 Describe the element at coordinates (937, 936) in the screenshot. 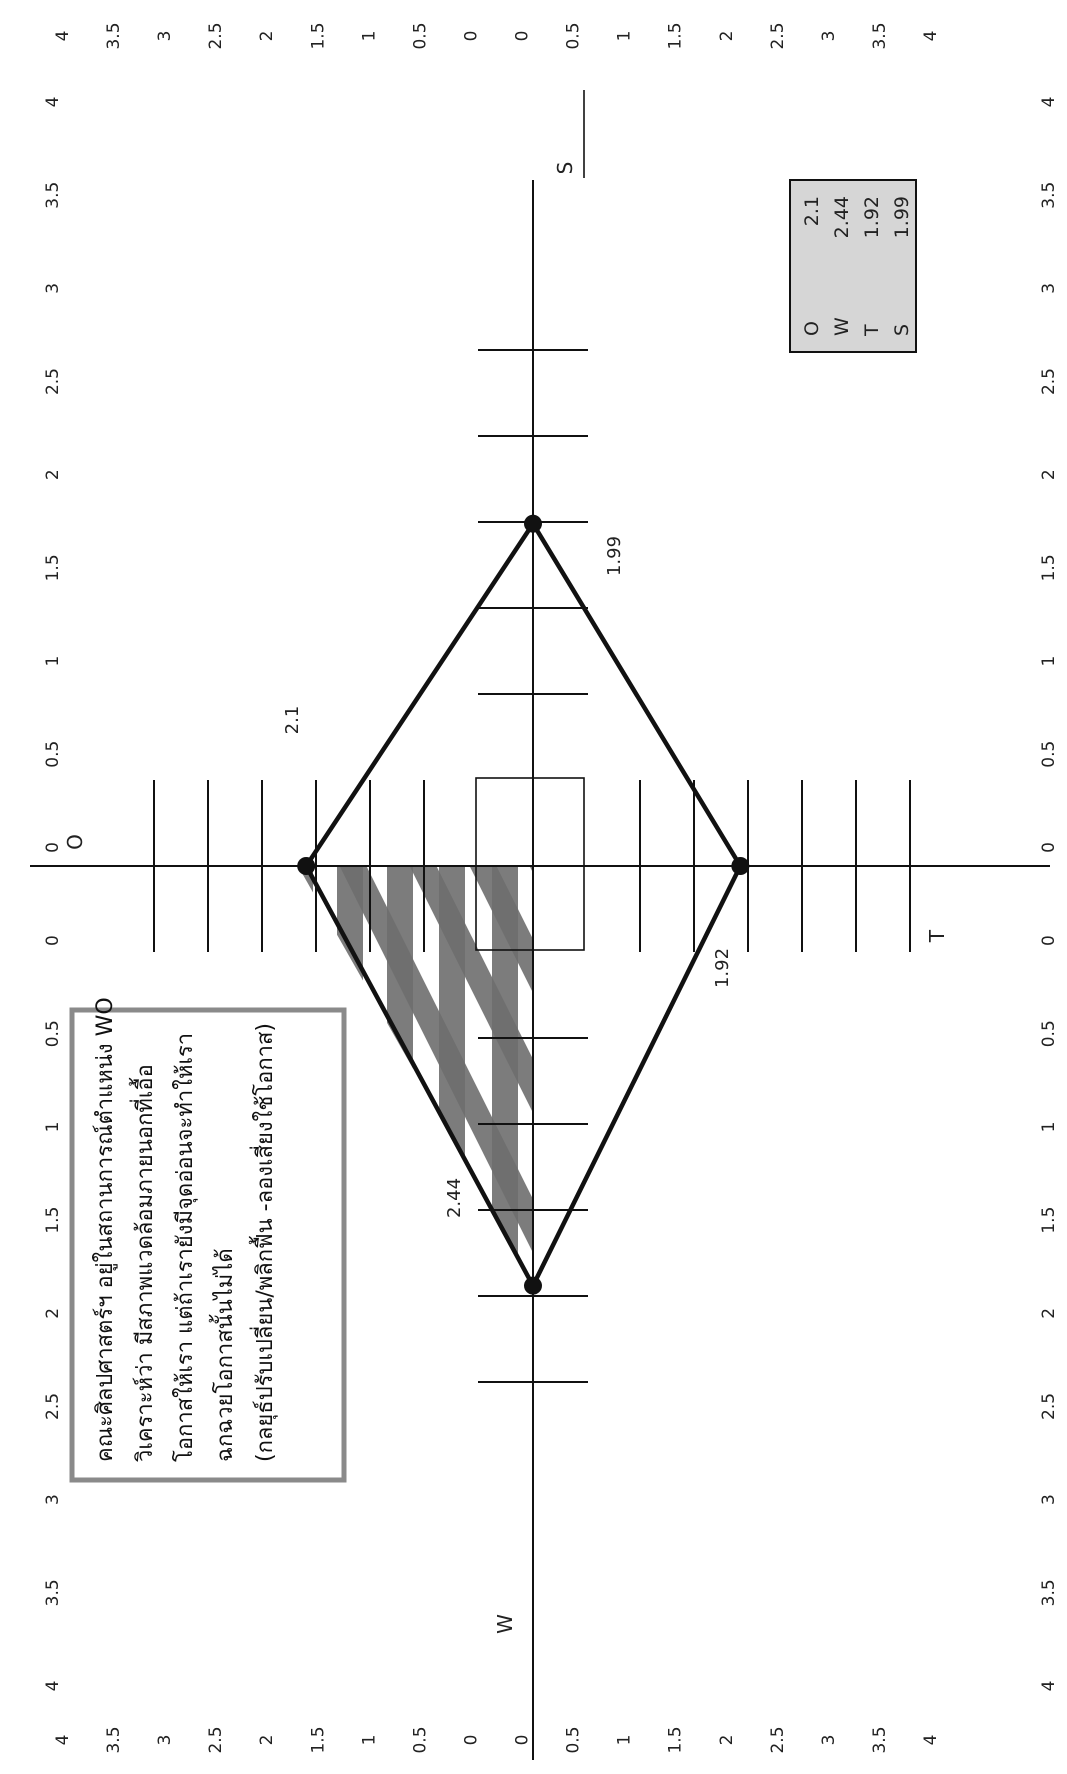

I see `axis-label-t: T` at that location.